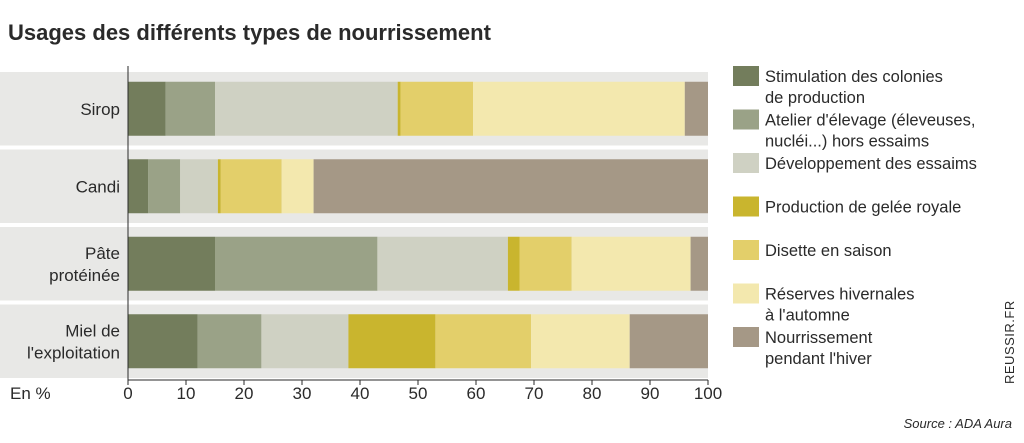 The image size is (1024, 443). I want to click on category-label: Candi, so click(98, 186).